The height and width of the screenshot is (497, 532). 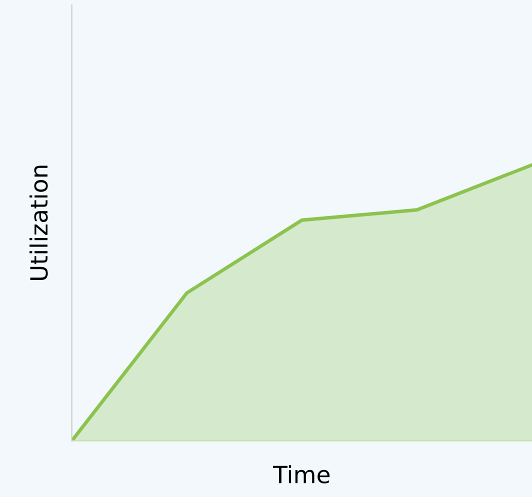 I want to click on y-axis-title: Utilization, so click(x=39, y=223).